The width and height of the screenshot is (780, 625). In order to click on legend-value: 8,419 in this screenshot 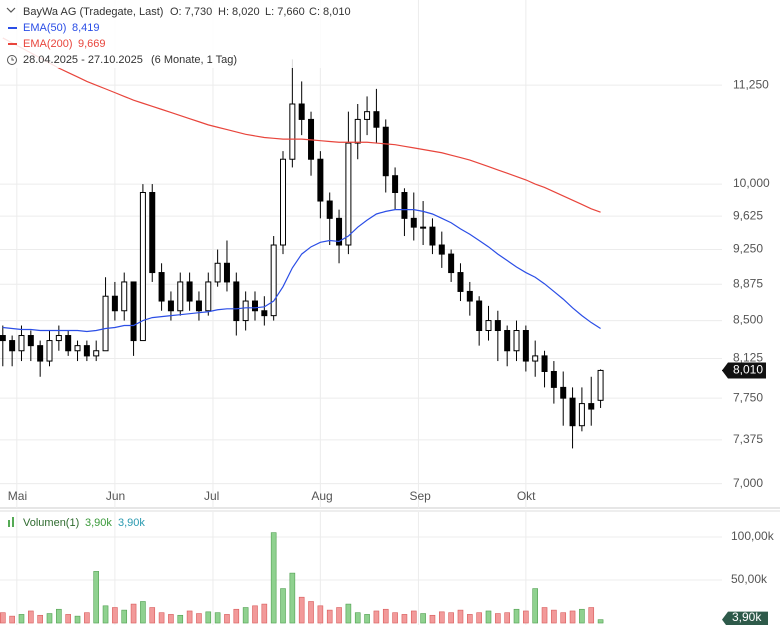, I will do `click(86, 28)`.